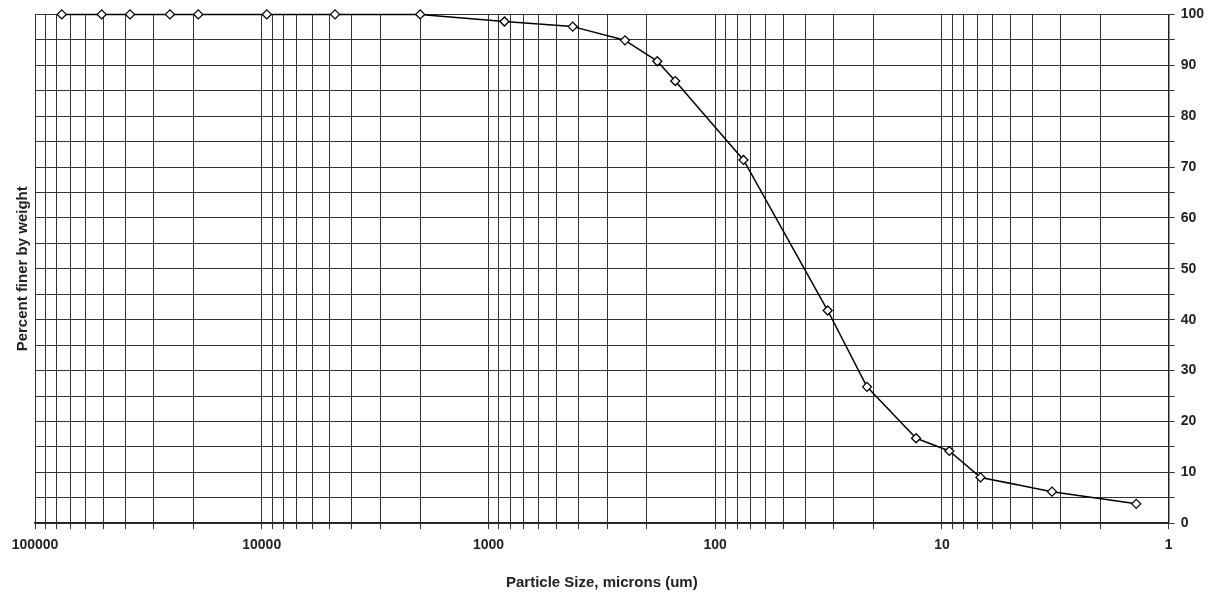 This screenshot has width=1214, height=600. Describe the element at coordinates (942, 544) in the screenshot. I see `x-tick-label: 10` at that location.